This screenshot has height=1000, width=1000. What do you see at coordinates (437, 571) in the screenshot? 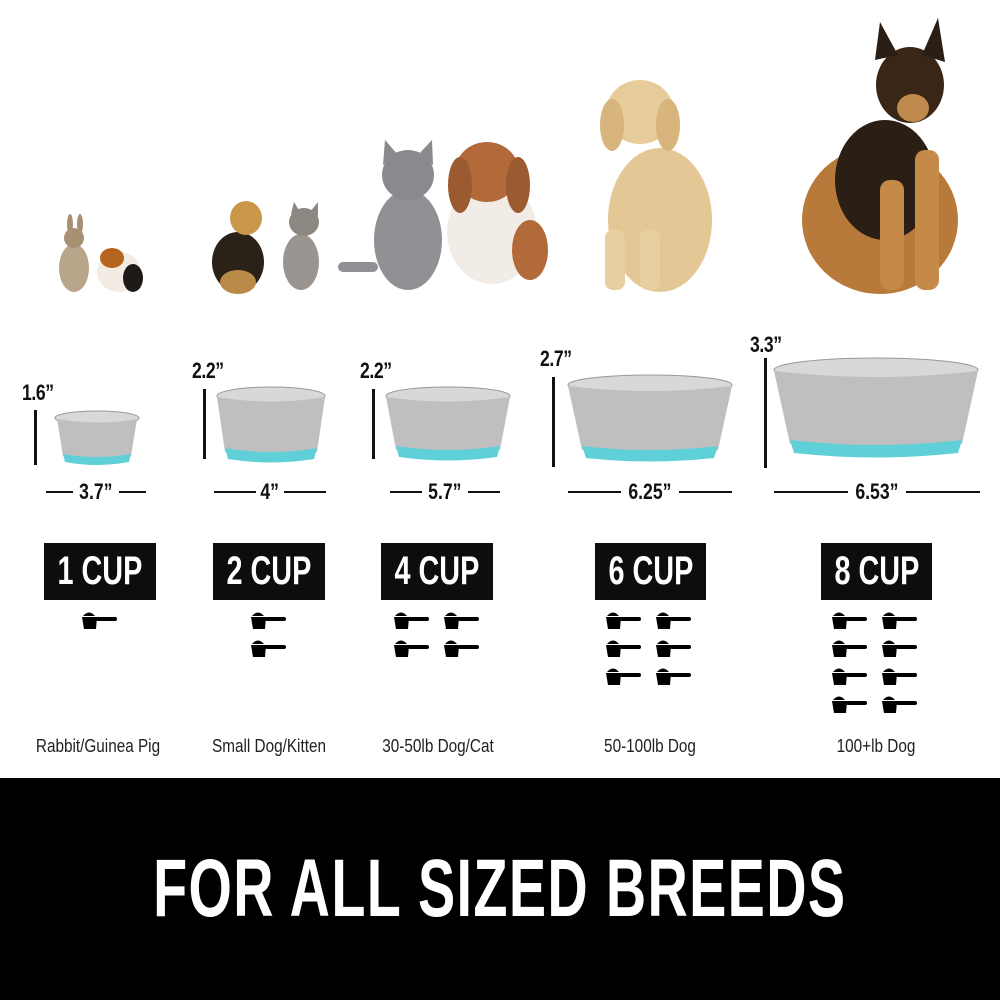
I see `capacity-badge: 4 CUP` at bounding box center [437, 571].